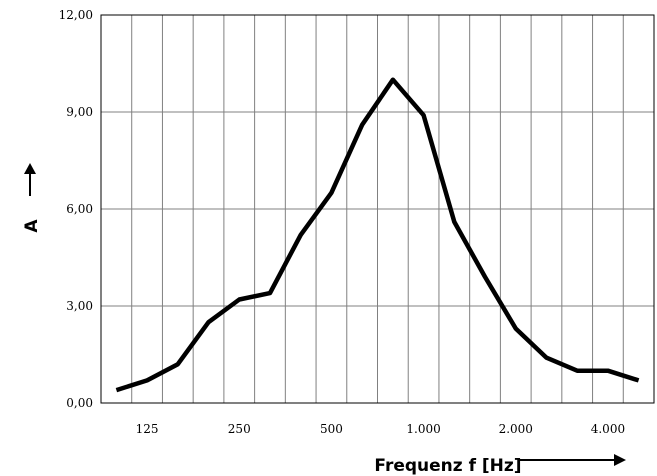 The height and width of the screenshot is (476, 657). Describe the element at coordinates (608, 429) in the screenshot. I see `x-tick-label: 4.000` at that location.